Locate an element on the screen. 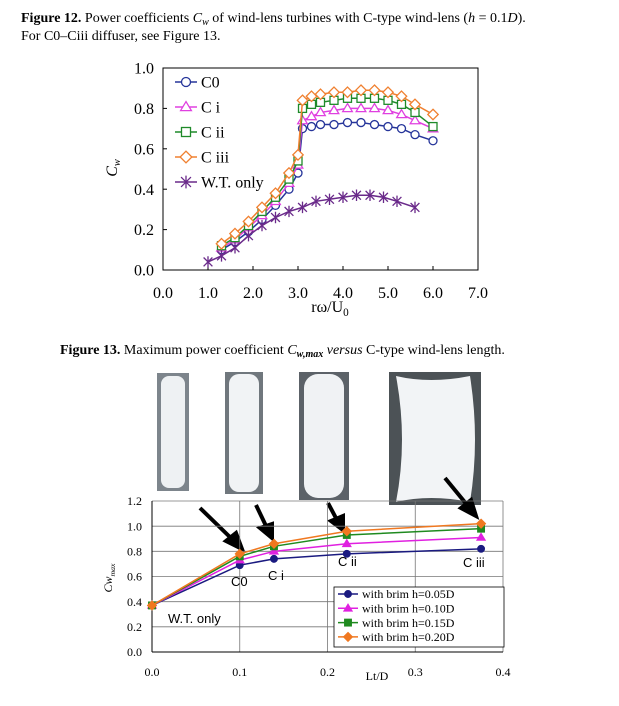 This screenshot has height=706, width=619. x-axis-label-part: 0 is located at coordinates (346, 313).